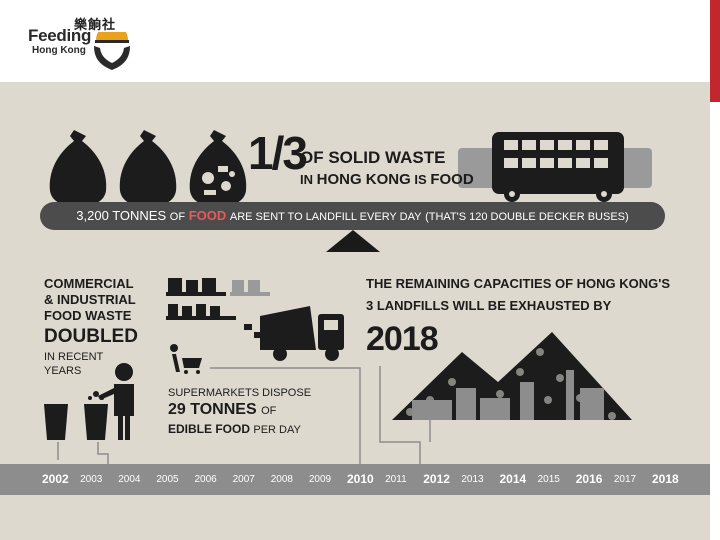 Image resolution: width=720 pixels, height=540 pixels. Describe the element at coordinates (74, 357) in the screenshot. I see `commercial-line4: IN RECENT` at that location.